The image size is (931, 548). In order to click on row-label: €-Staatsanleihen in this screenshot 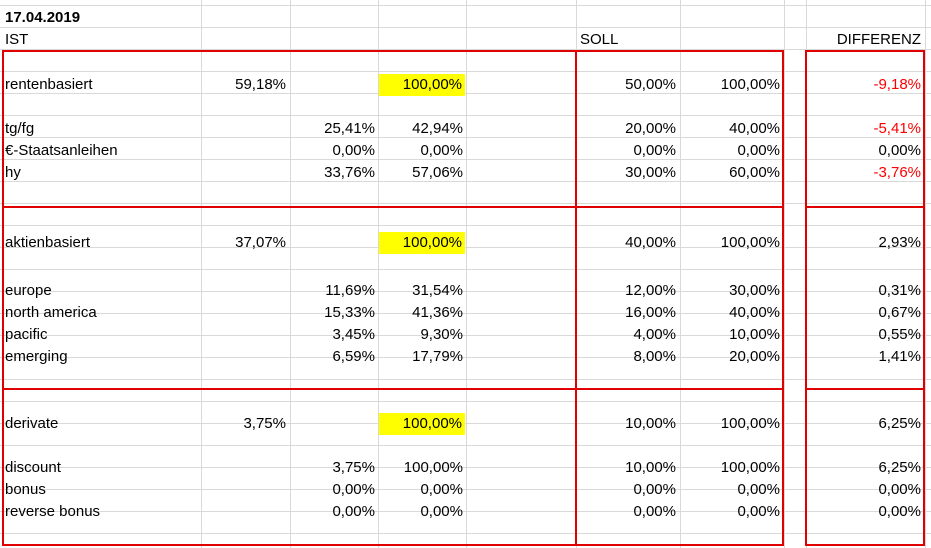, I will do `click(61, 150)`.